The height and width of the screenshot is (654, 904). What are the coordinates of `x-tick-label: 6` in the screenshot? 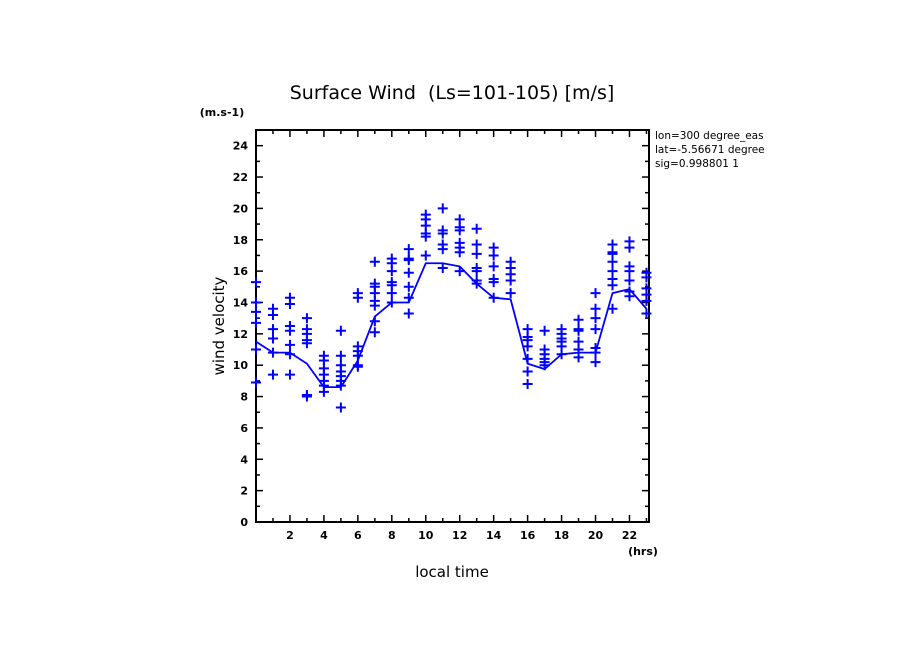 It's located at (358, 535).